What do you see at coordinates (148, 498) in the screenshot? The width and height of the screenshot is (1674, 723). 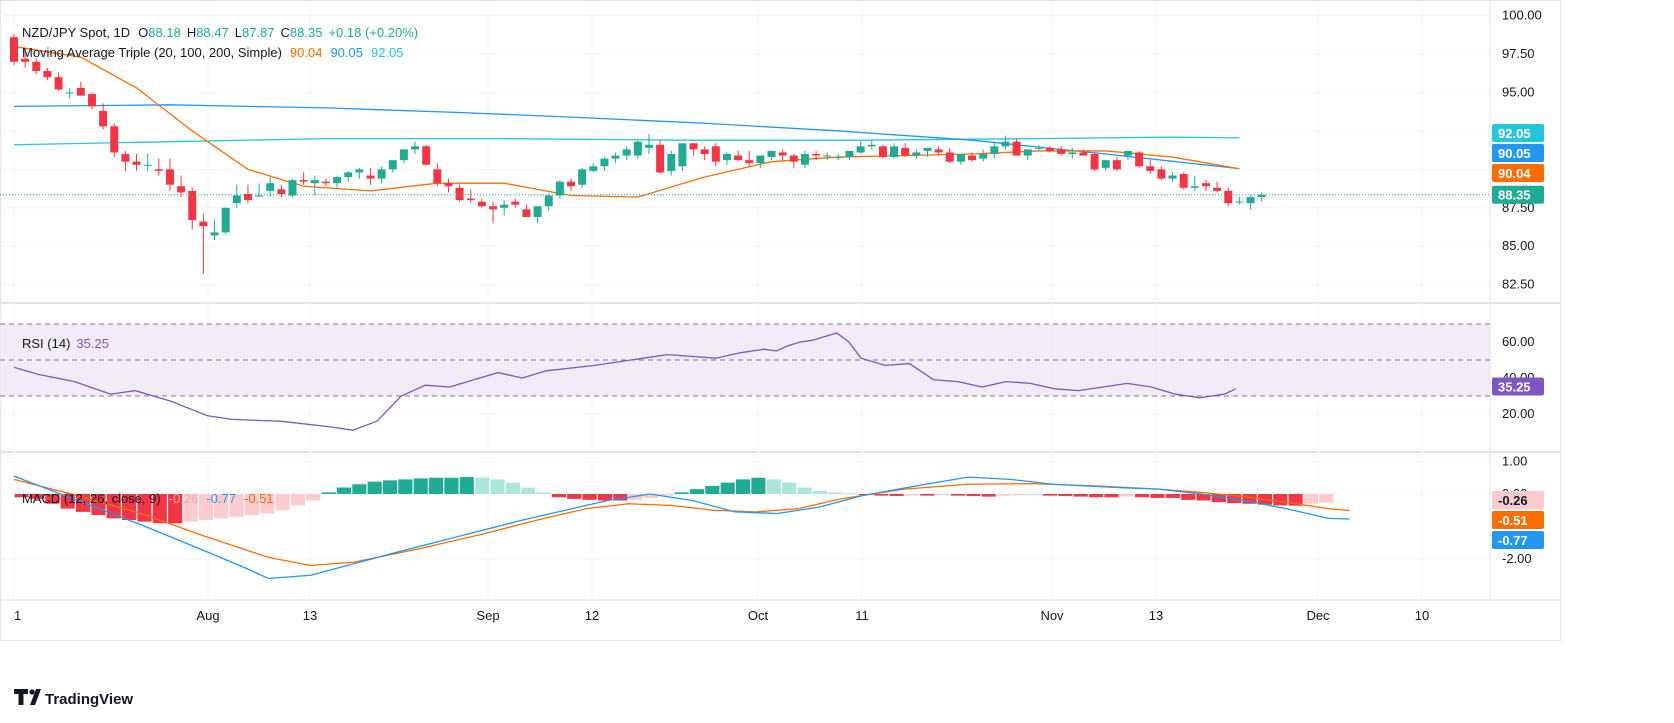 I see `legend-macd: MACD (12, 26, close, 9) -0.26 -0.77 -0.51` at bounding box center [148, 498].